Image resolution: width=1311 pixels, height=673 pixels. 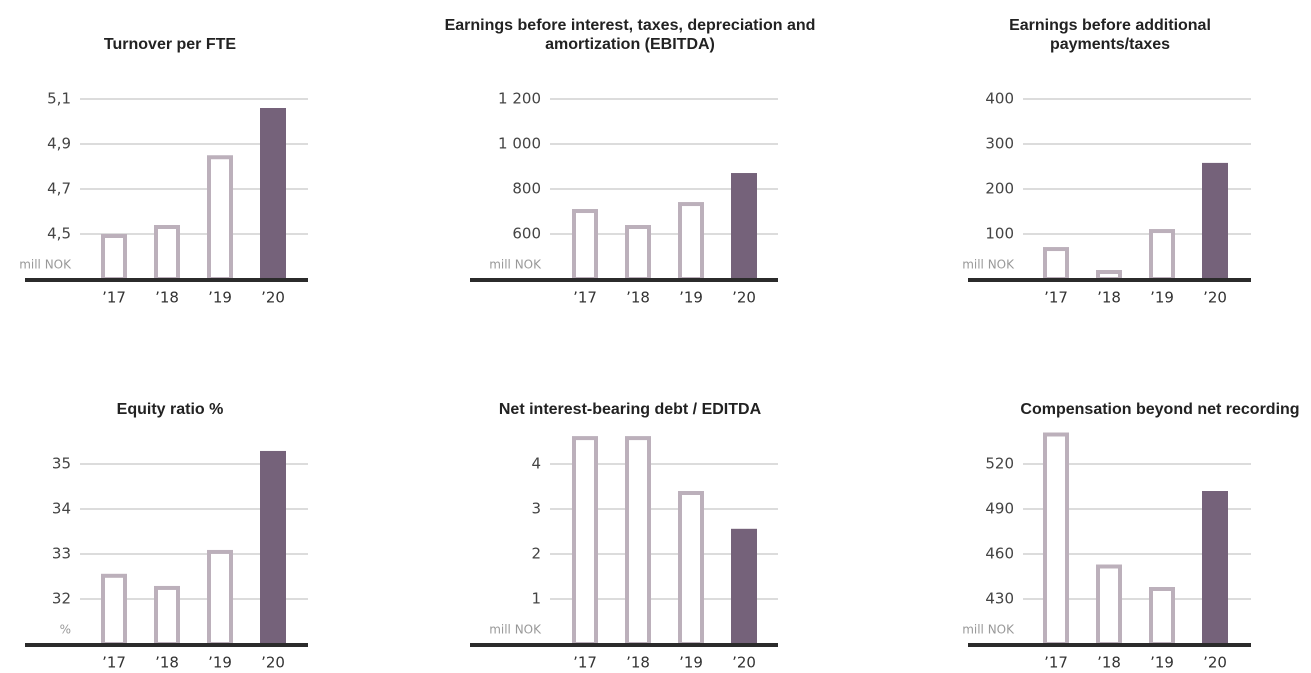 What do you see at coordinates (59, 144) in the screenshot?
I see `y-tick-label: 4,9` at bounding box center [59, 144].